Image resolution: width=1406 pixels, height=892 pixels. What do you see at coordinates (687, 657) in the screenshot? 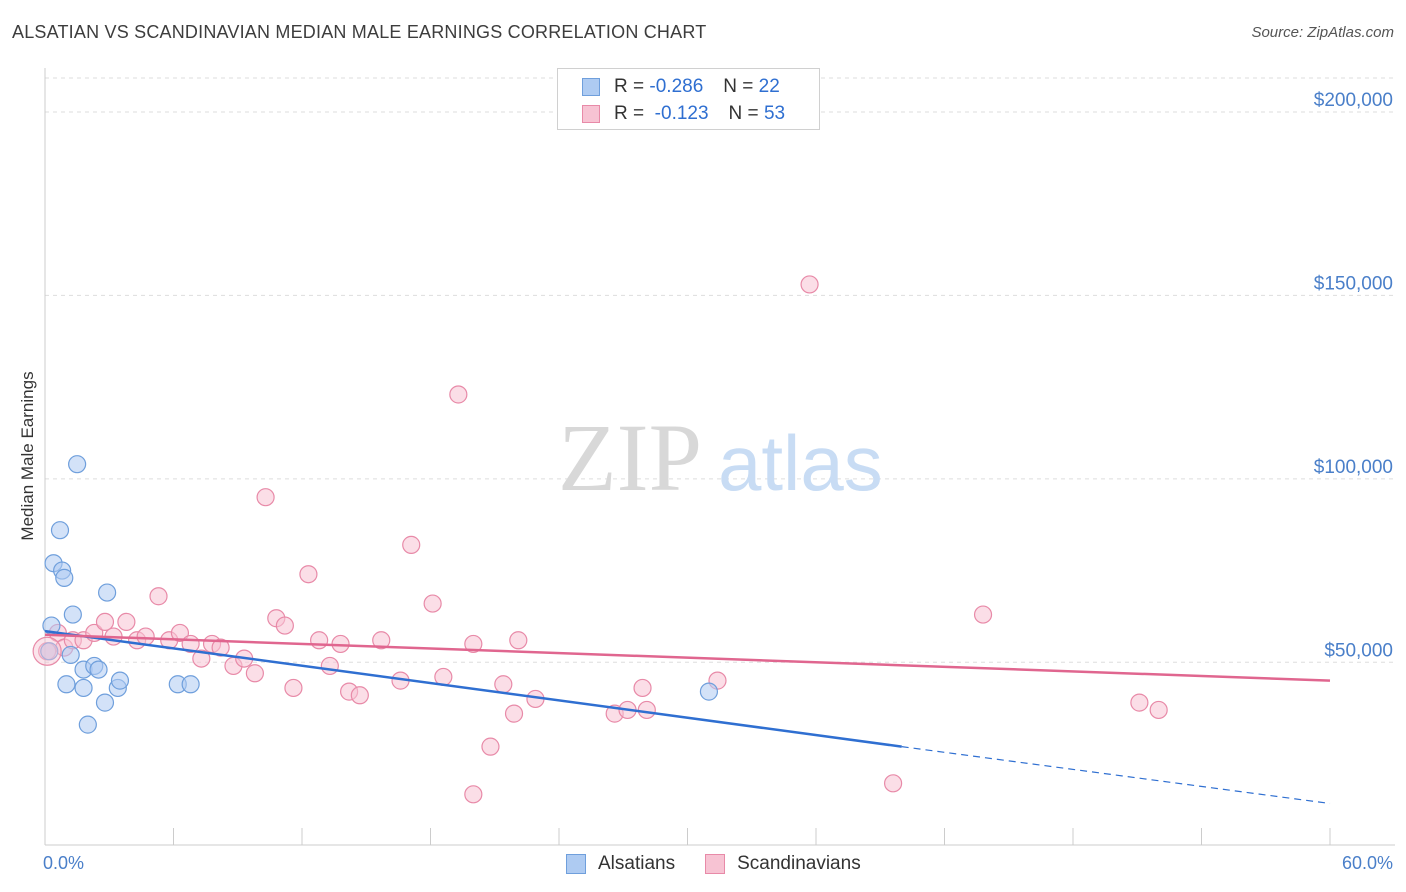
I see `scandinavian-trend-line` at bounding box center [687, 657].